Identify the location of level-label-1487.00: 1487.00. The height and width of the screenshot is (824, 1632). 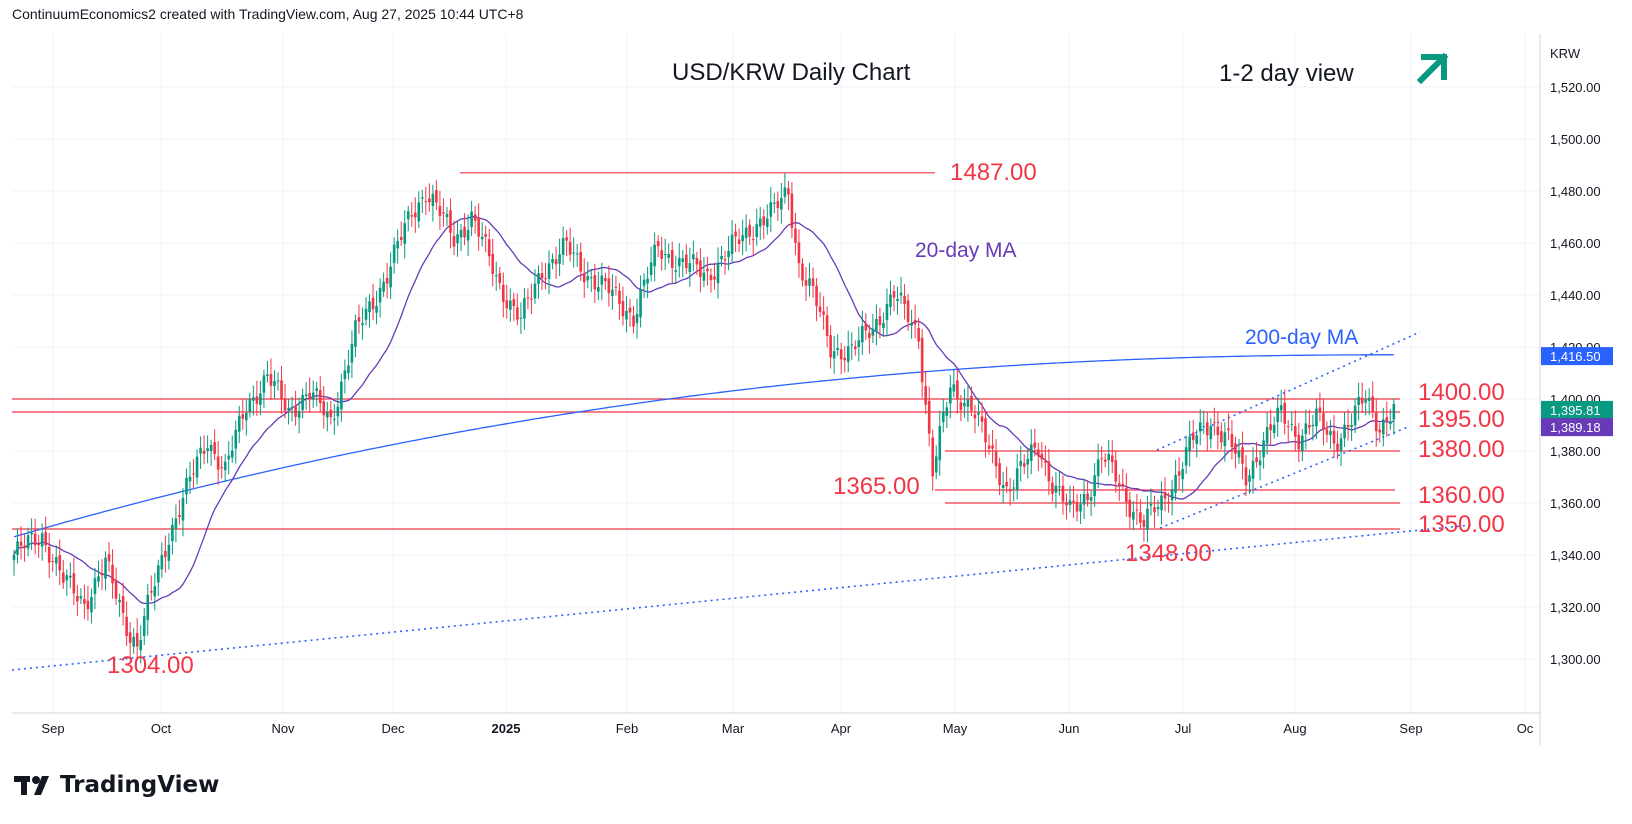
(993, 172).